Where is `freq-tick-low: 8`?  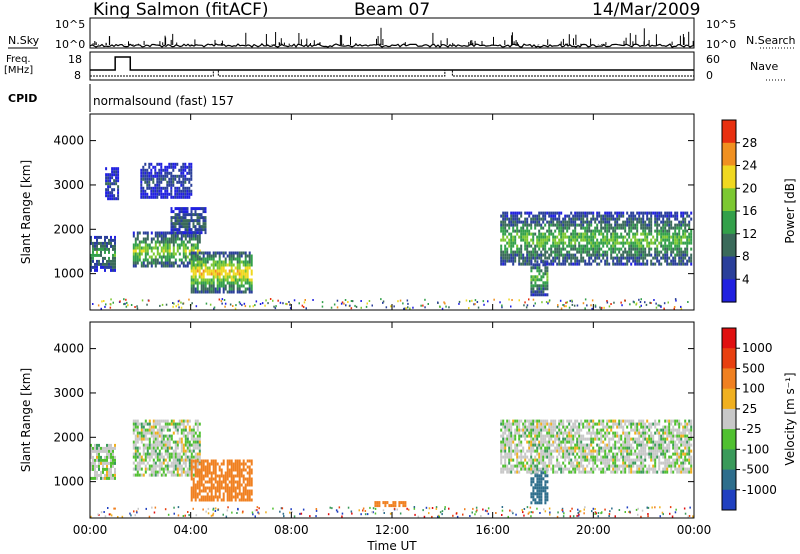 freq-tick-low: 8 is located at coordinates (77, 75).